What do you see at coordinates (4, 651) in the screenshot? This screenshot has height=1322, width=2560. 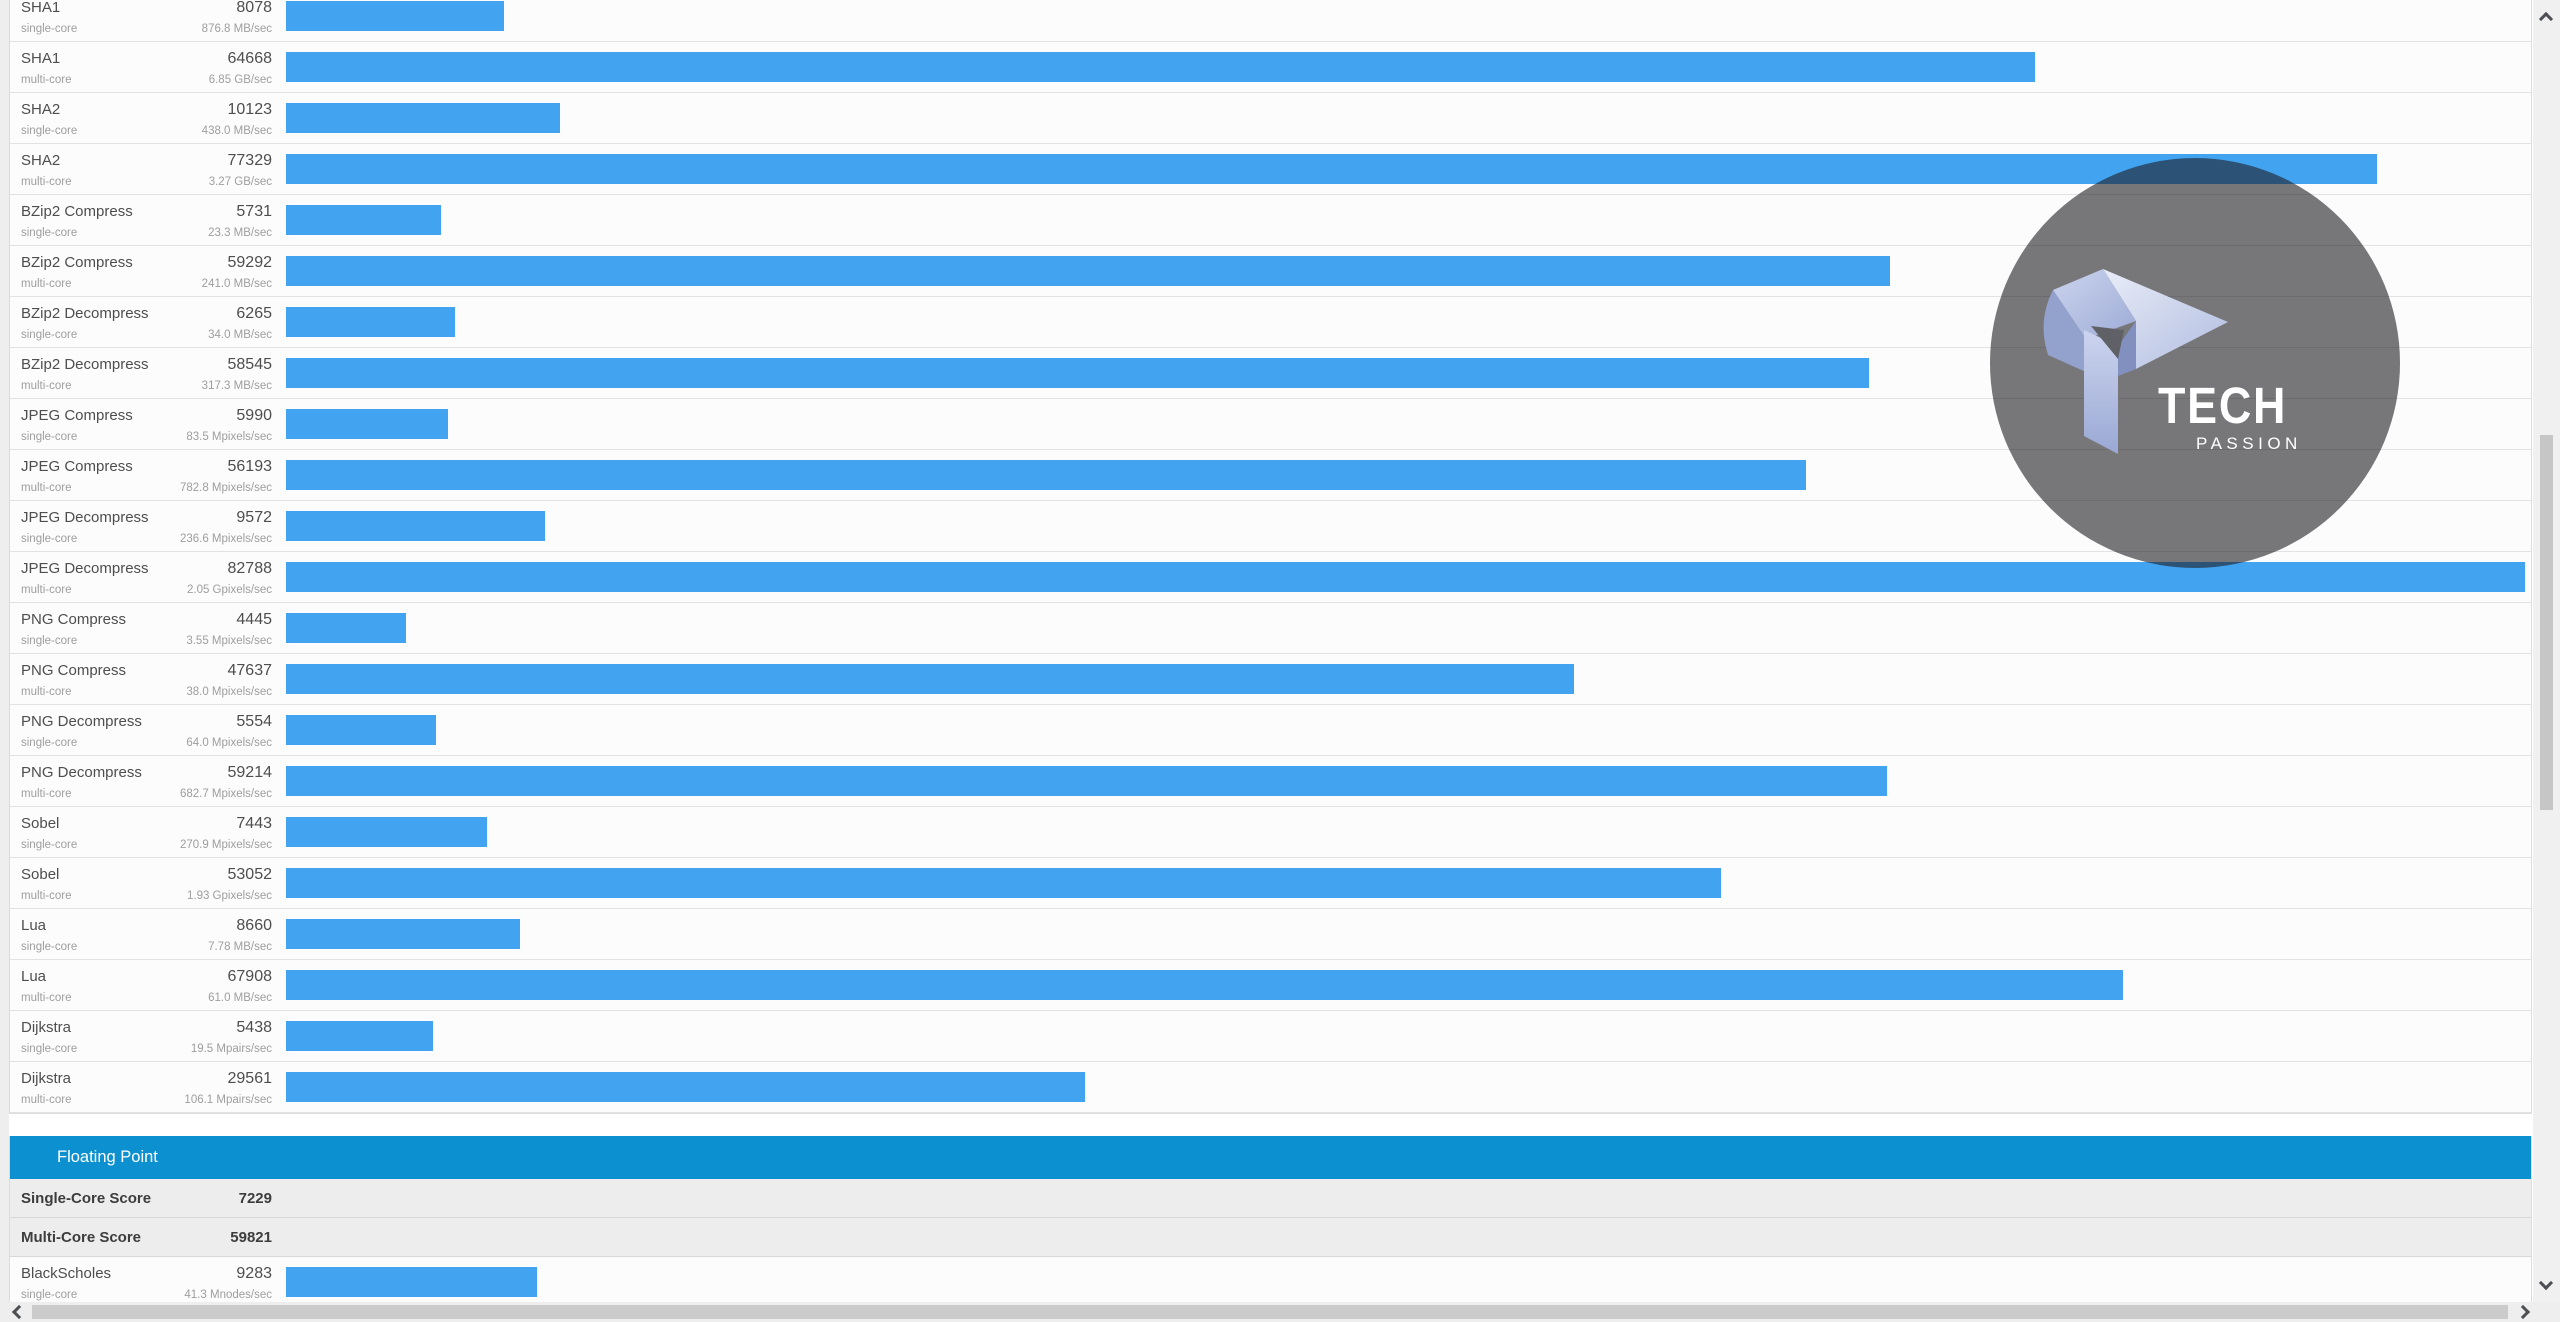 I see `page-left-gutter` at bounding box center [4, 651].